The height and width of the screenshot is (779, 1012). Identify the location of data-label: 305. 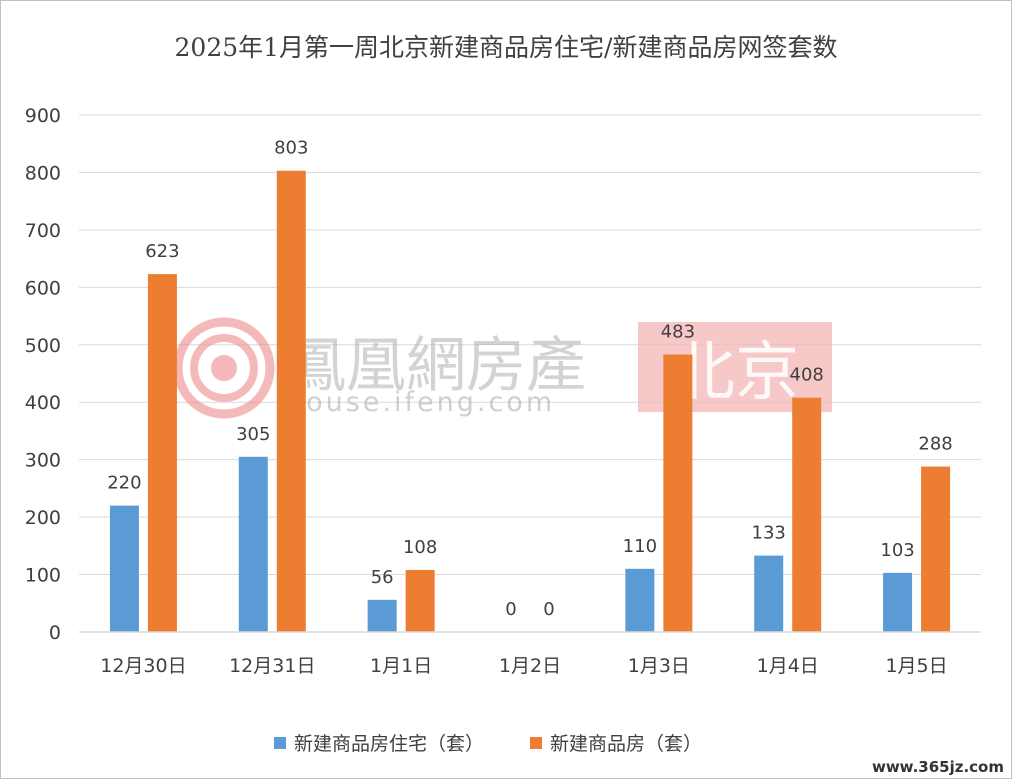
(253, 434).